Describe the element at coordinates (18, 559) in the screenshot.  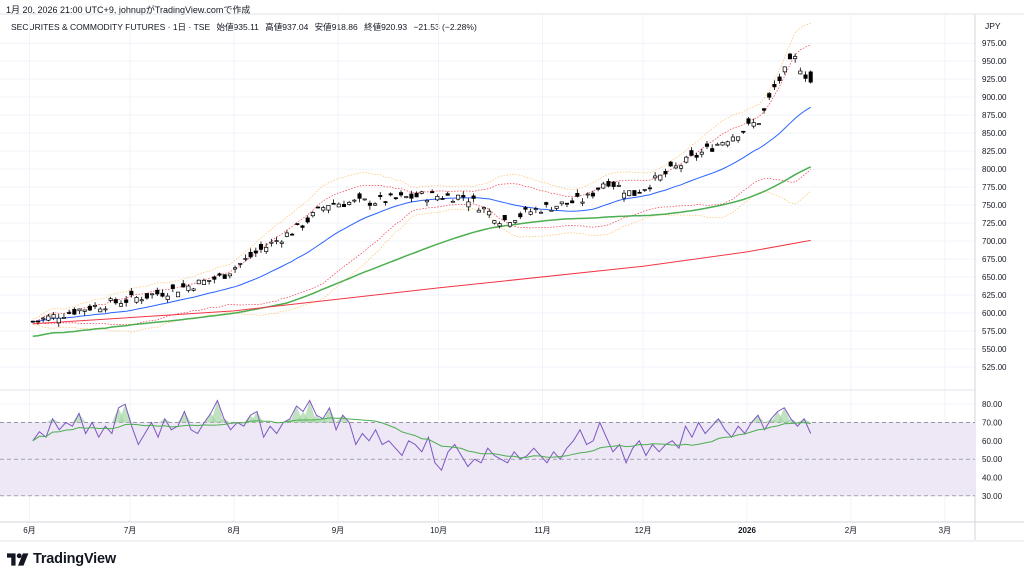
I see `tradingview-logo-icon` at that location.